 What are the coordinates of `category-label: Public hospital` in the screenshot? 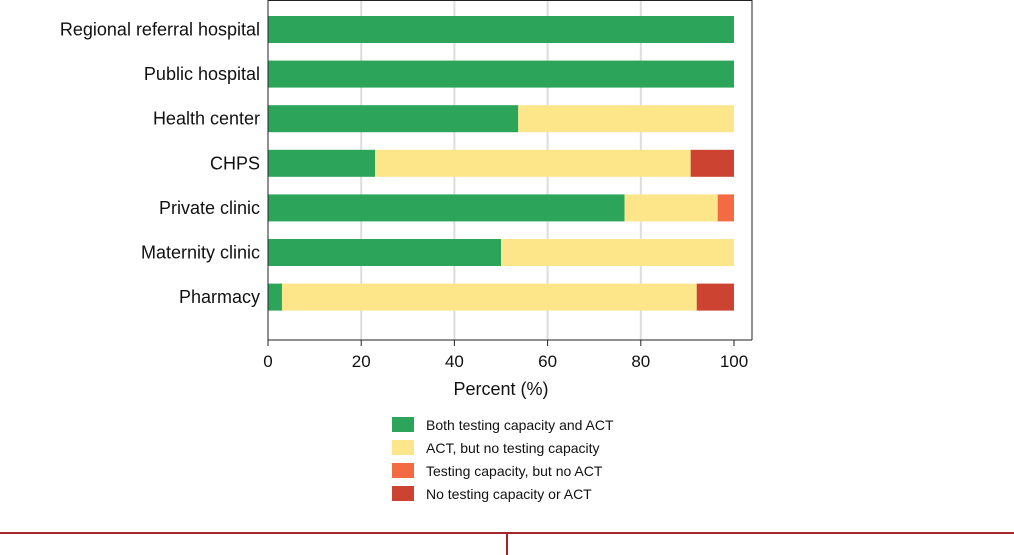 It's located at (202, 74).